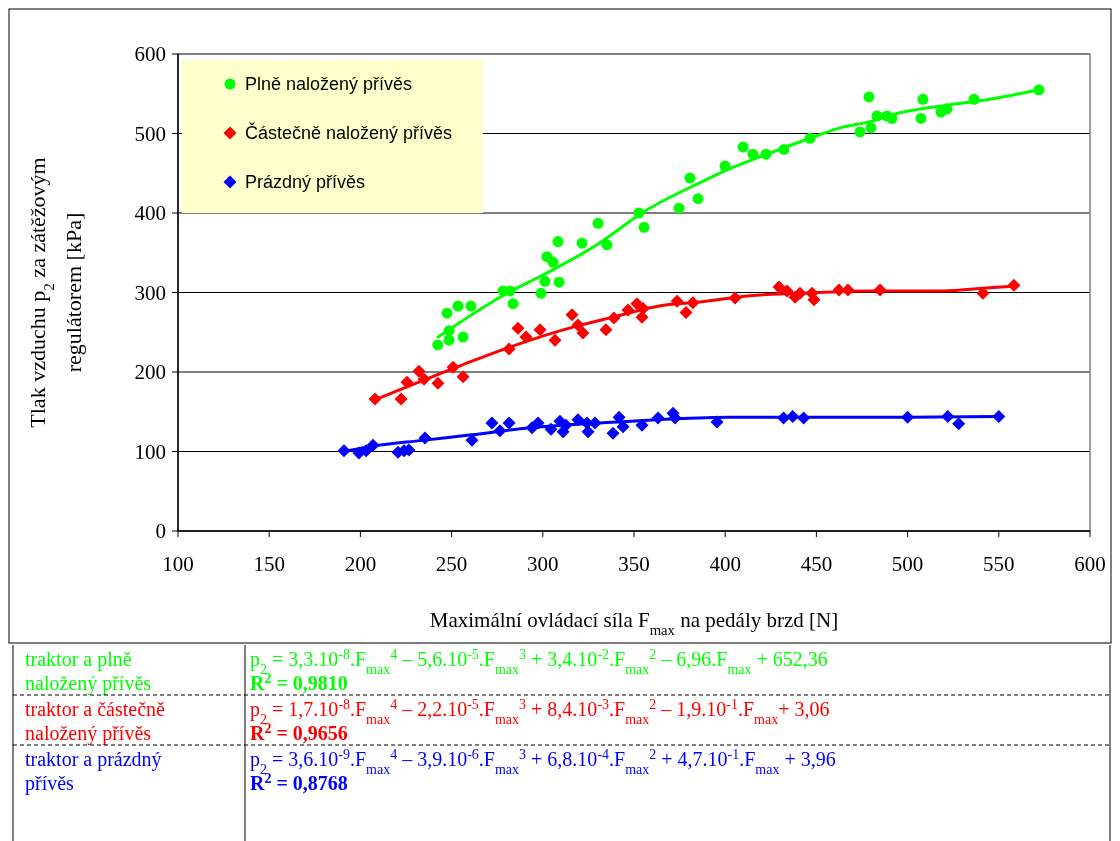  What do you see at coordinates (269, 564) in the screenshot?
I see `x-tick-label: 150` at bounding box center [269, 564].